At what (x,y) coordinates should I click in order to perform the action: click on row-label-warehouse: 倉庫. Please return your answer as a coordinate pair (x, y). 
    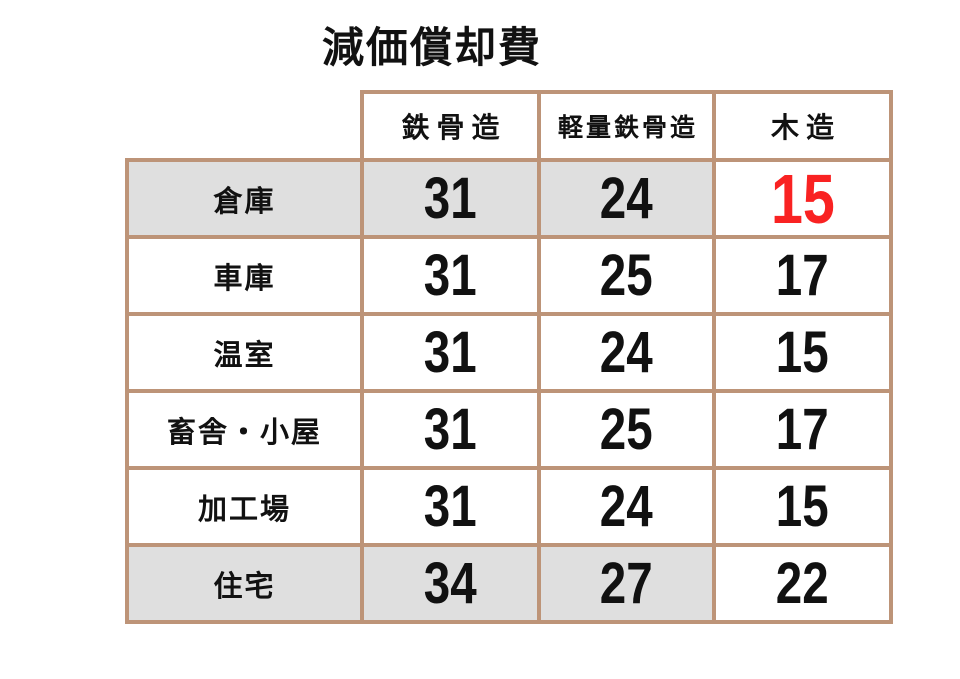
    Looking at the image, I should click on (244, 198).